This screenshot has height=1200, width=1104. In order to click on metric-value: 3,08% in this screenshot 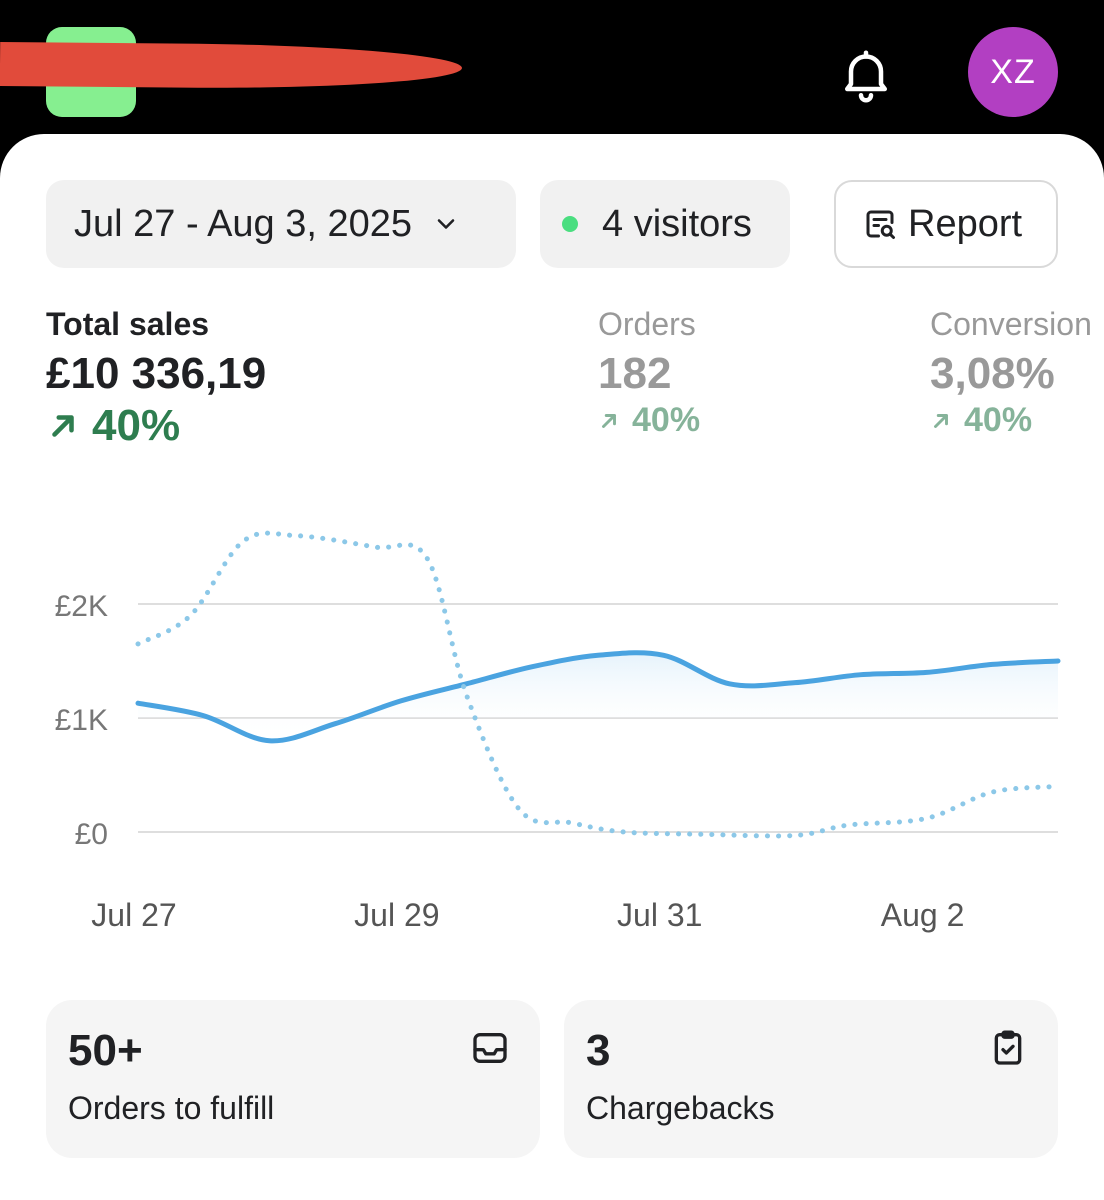, I will do `click(992, 373)`.